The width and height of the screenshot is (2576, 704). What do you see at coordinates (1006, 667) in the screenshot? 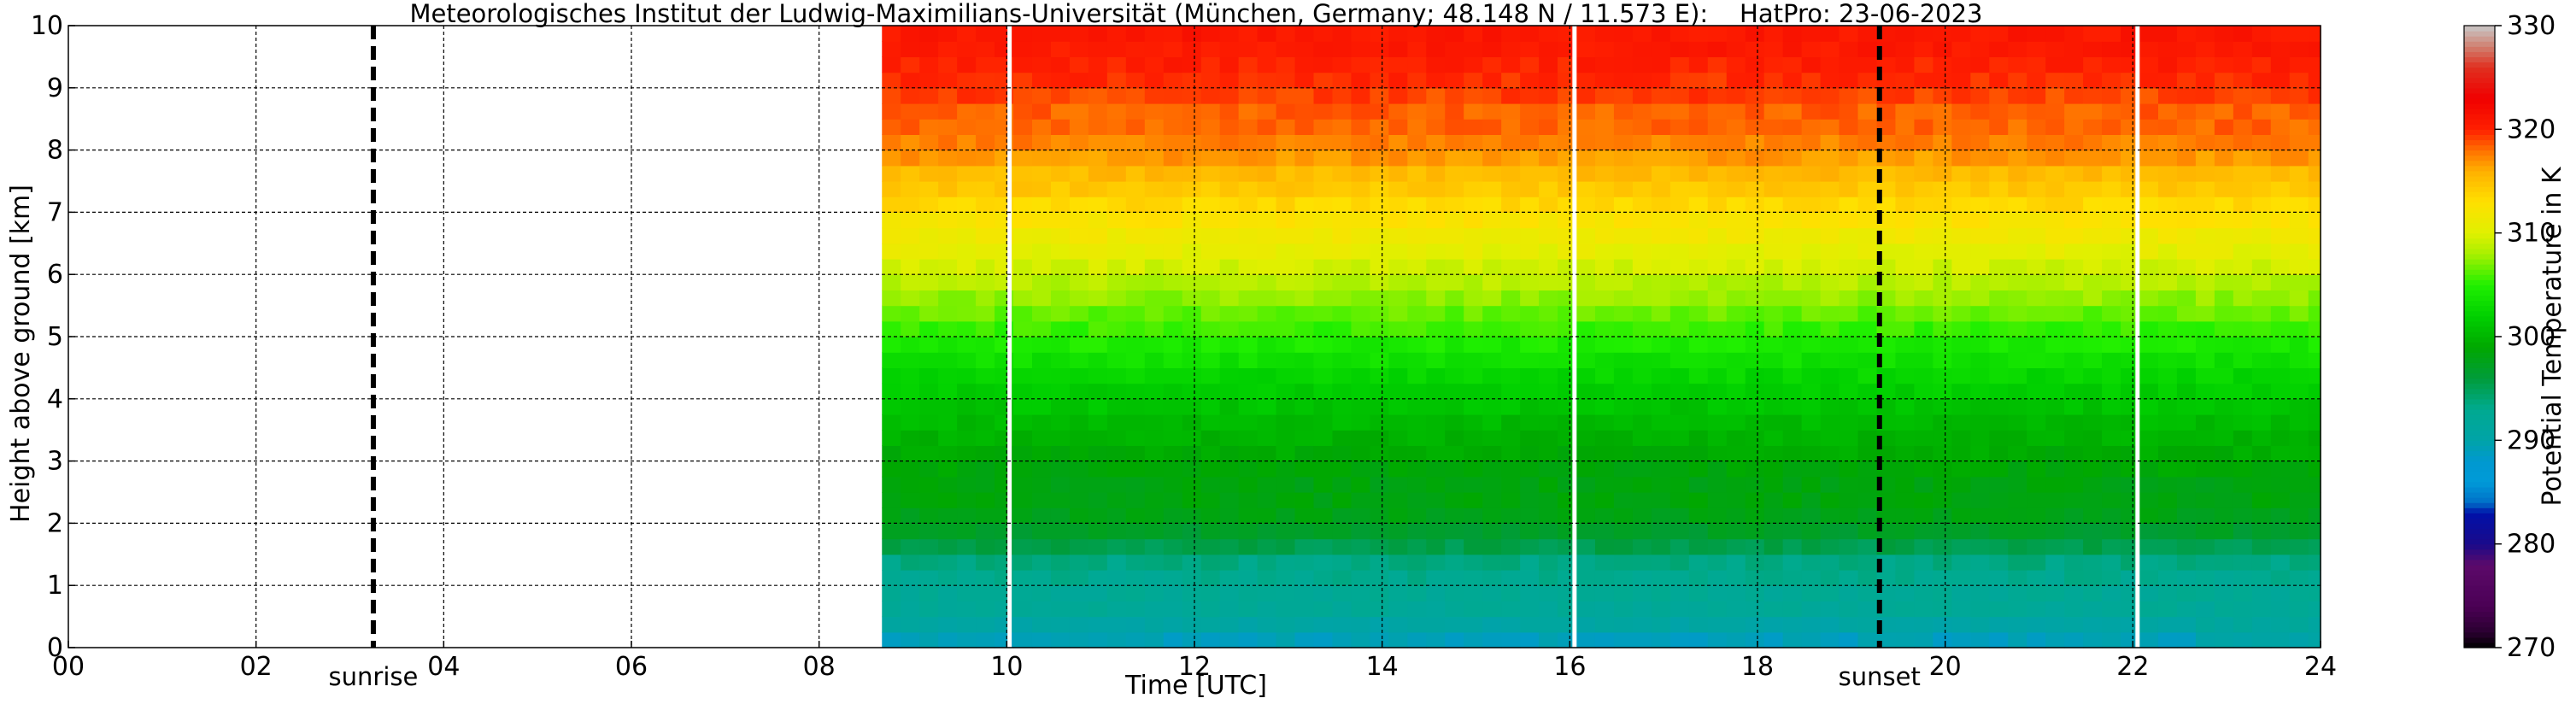
I see `x-tick-label: 10` at bounding box center [1006, 667].